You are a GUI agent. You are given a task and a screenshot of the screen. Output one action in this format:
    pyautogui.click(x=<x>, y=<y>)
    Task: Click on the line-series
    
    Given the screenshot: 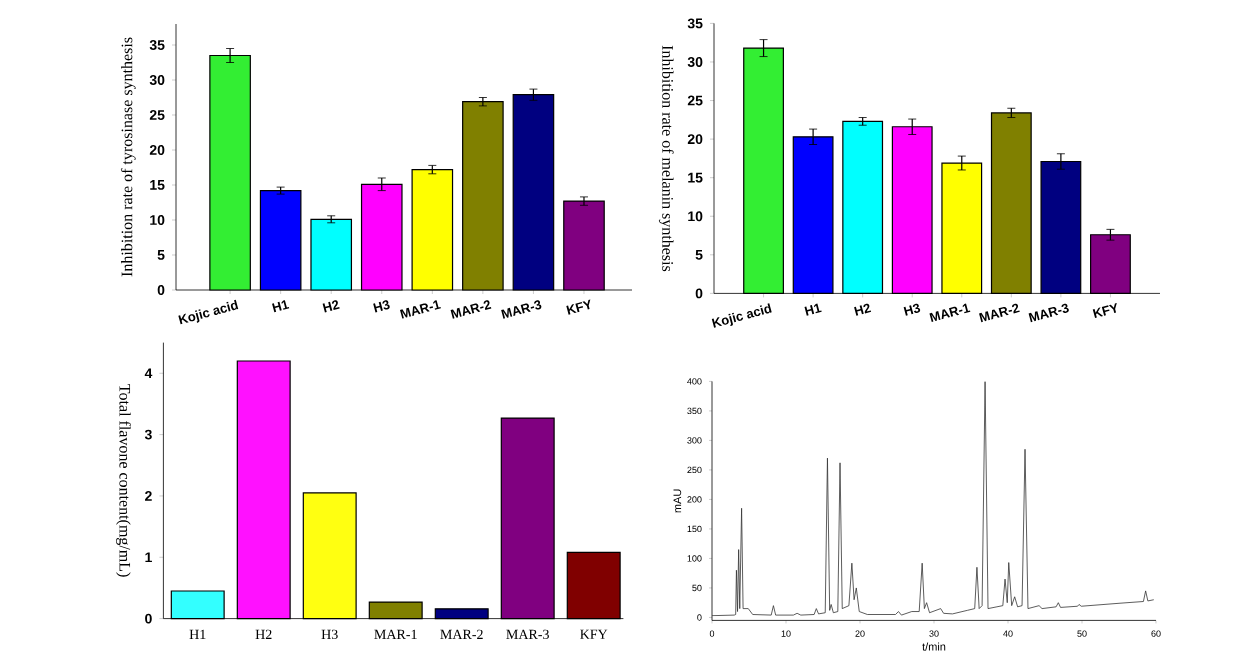 What is the action you would take?
    pyautogui.click(x=933, y=499)
    